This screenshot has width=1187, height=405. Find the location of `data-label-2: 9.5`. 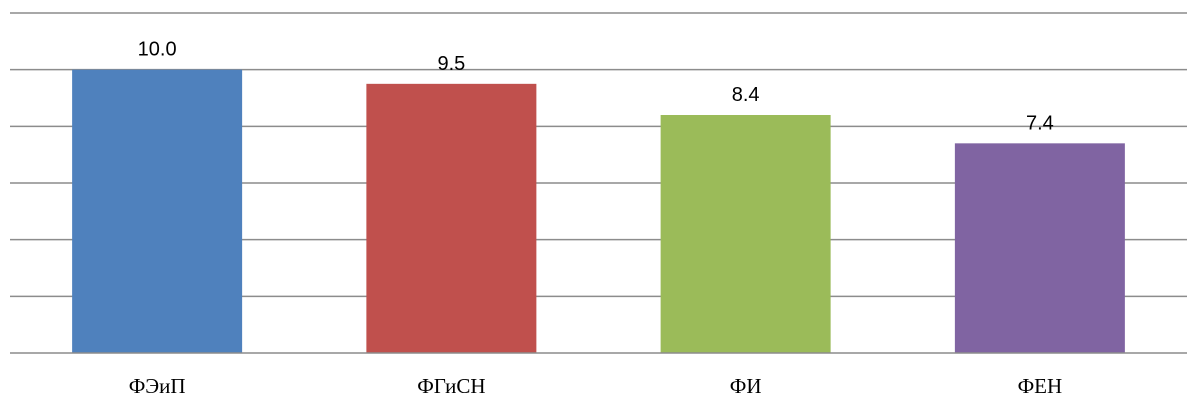

data-label-2: 9.5 is located at coordinates (451, 64).